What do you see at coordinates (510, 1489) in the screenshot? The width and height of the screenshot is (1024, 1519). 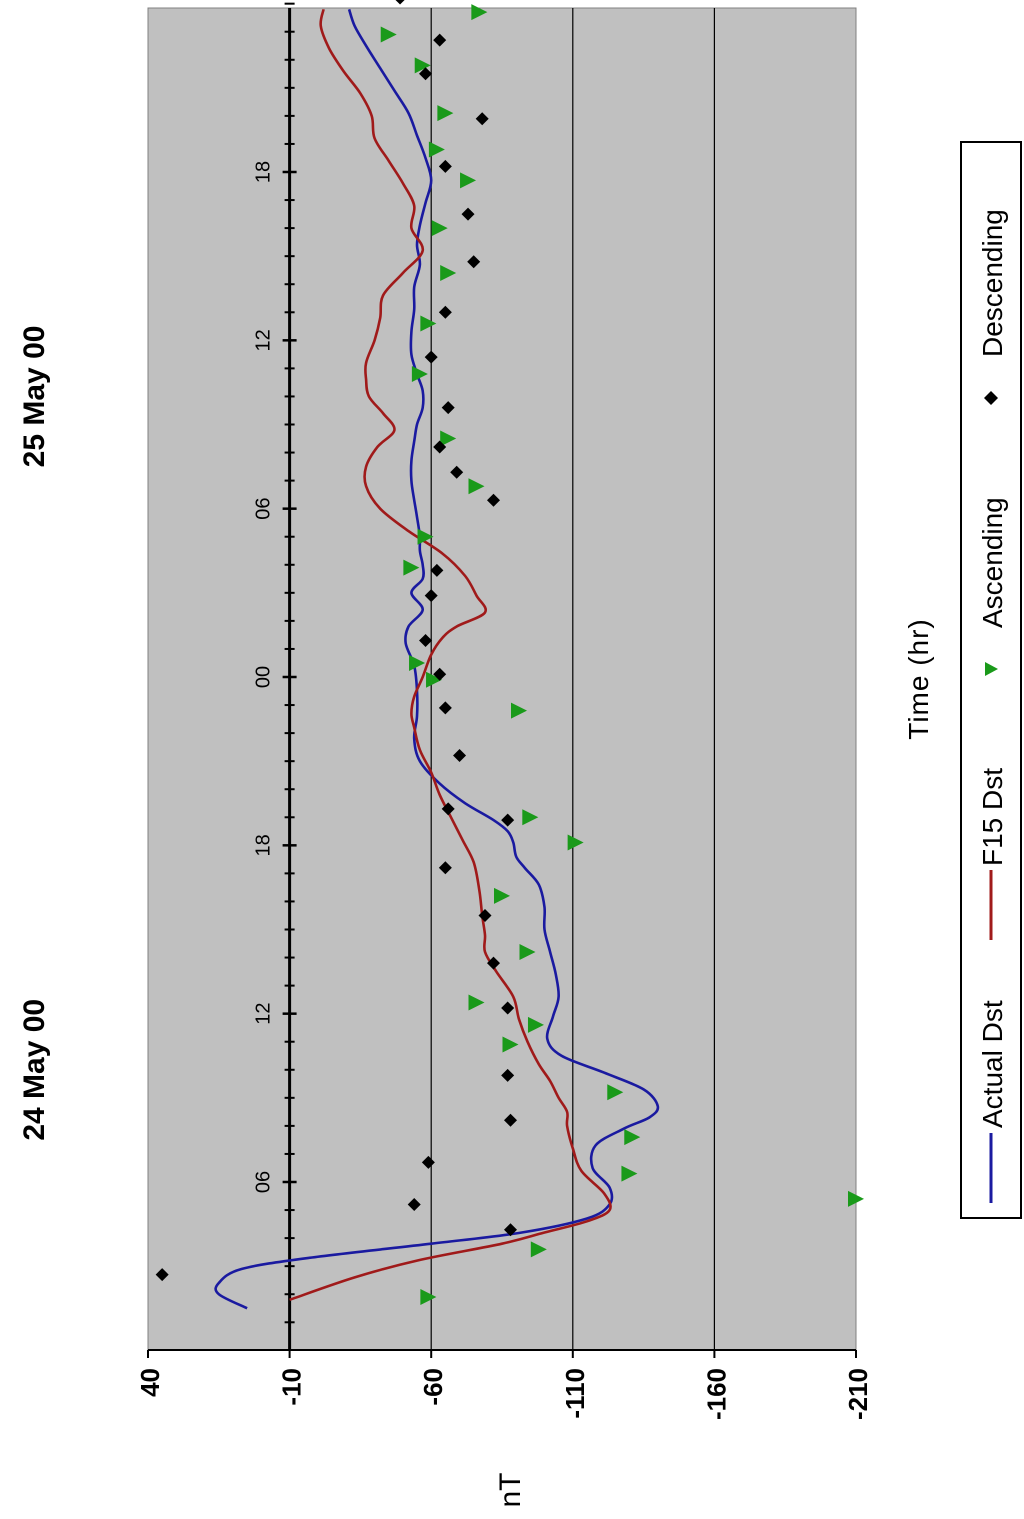 I see `y-axis-title: nT` at bounding box center [510, 1489].